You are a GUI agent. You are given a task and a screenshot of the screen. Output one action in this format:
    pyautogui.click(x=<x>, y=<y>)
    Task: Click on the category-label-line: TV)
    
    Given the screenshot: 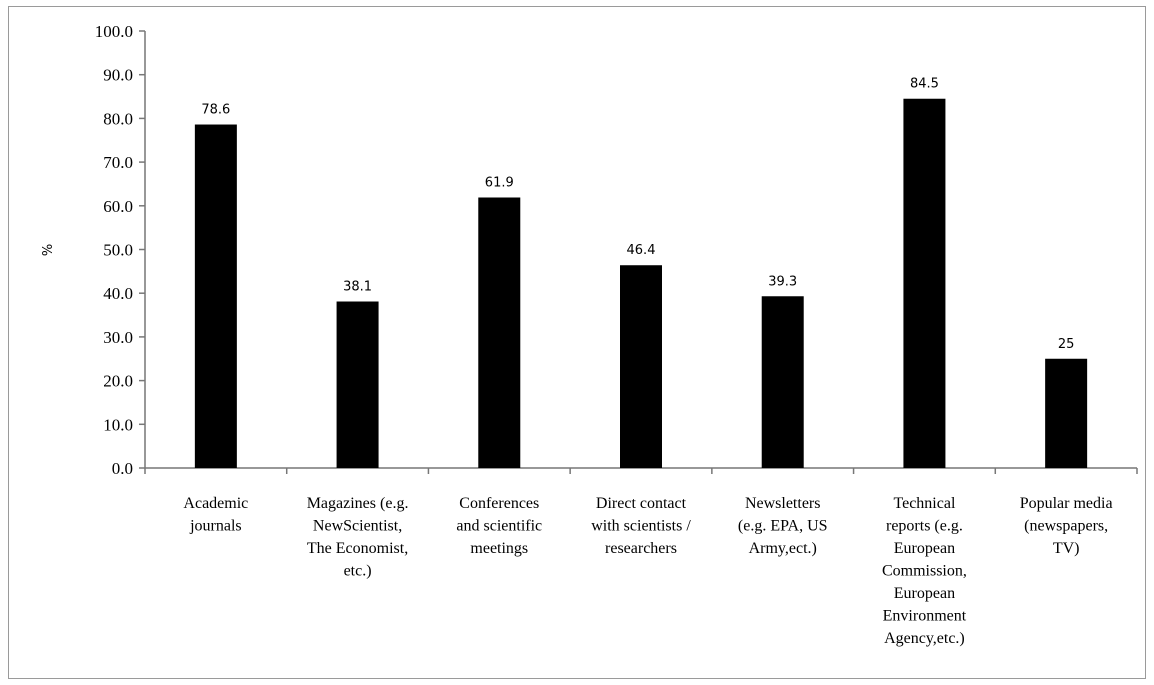 What is the action you would take?
    pyautogui.click(x=1066, y=548)
    